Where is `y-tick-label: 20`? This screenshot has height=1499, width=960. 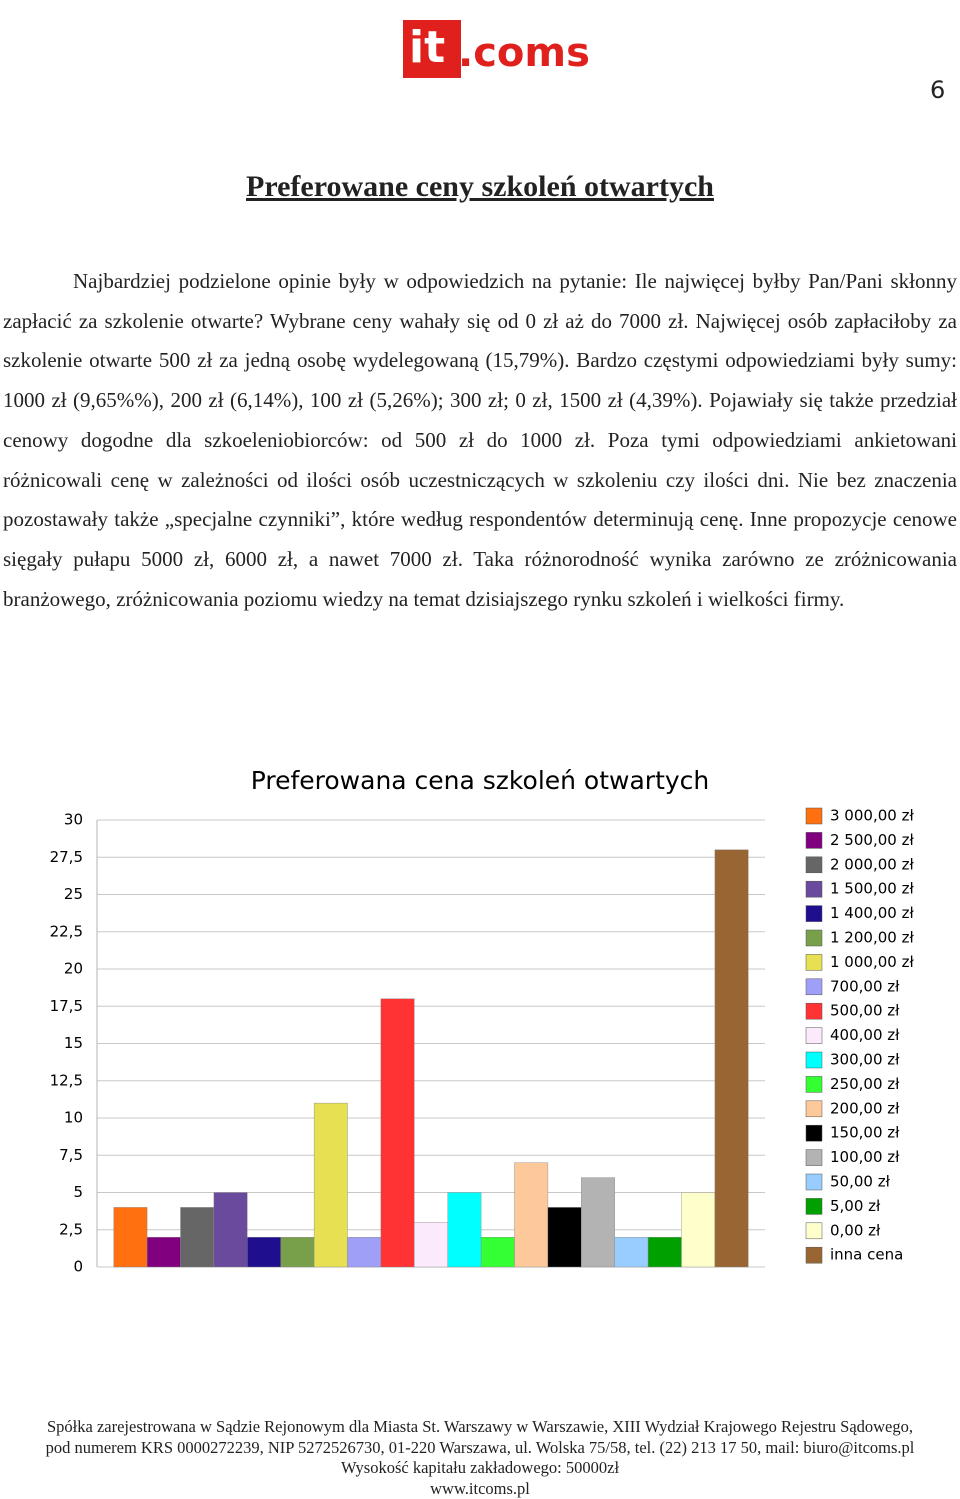 y-tick-label: 20 is located at coordinates (73, 969).